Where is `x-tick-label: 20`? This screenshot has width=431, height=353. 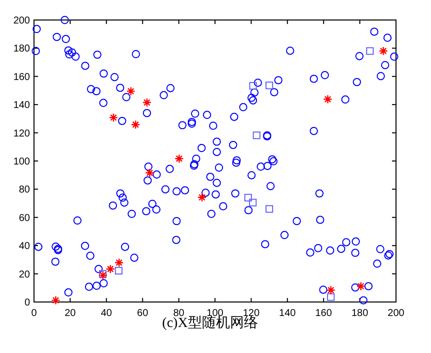
x-tick-label: 20 is located at coordinates (70, 313).